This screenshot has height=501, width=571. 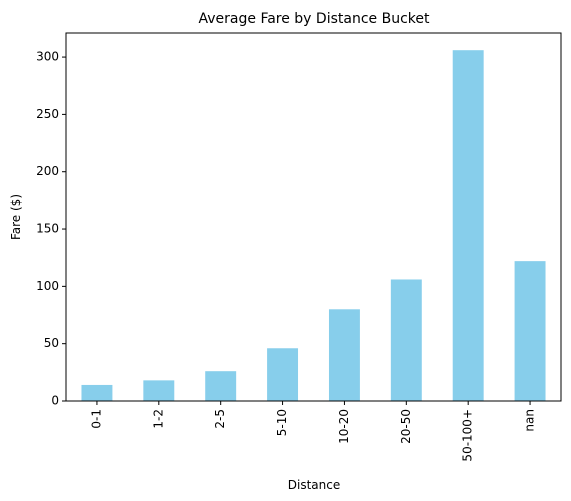 I want to click on x-tick-label: 5-10, so click(x=282, y=422).